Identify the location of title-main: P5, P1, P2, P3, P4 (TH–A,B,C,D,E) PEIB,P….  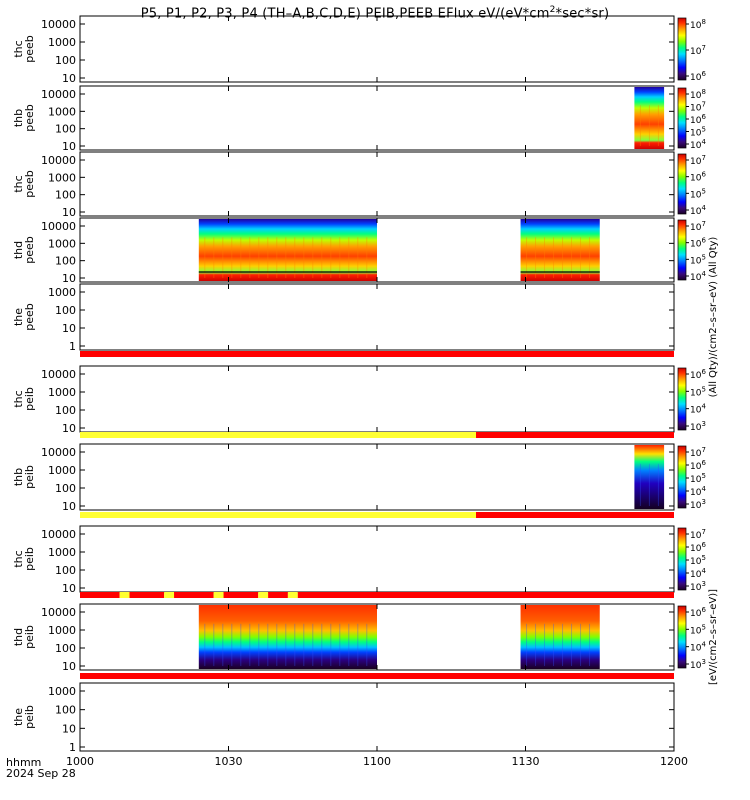
(345, 14).